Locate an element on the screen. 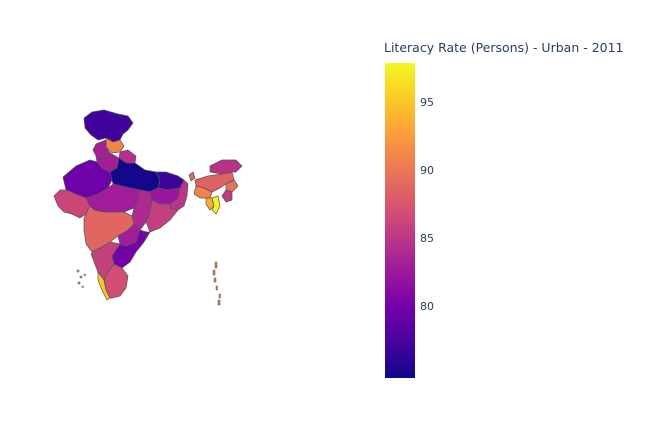 This screenshot has width=645, height=447. colorbar-tick-label: 85 is located at coordinates (427, 238).